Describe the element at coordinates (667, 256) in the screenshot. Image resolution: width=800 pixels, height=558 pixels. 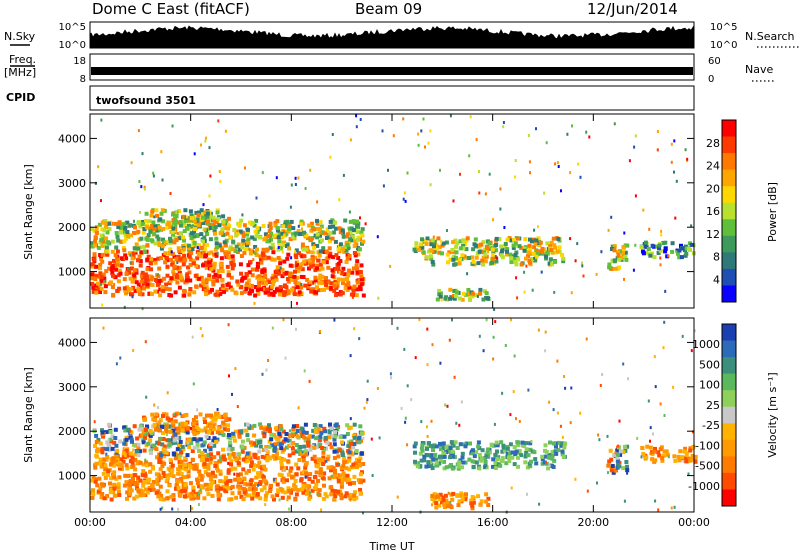
I see `power-region-6-pixel` at that location.